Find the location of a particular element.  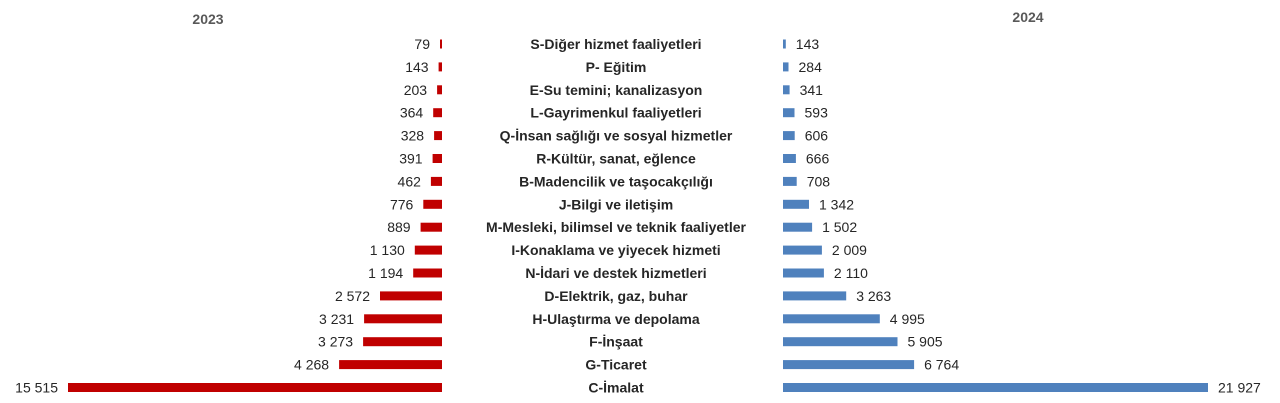

value-label-2023: 462 is located at coordinates (410, 181).